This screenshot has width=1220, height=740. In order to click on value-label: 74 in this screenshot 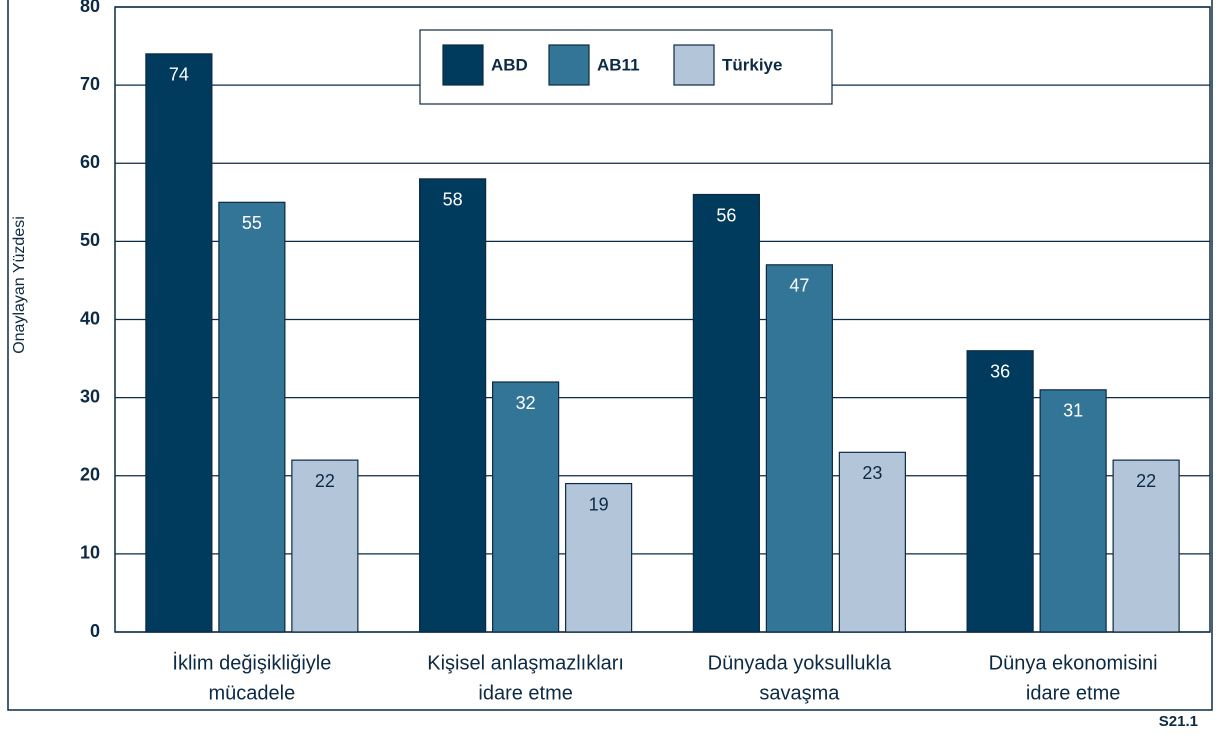, I will do `click(179, 75)`.